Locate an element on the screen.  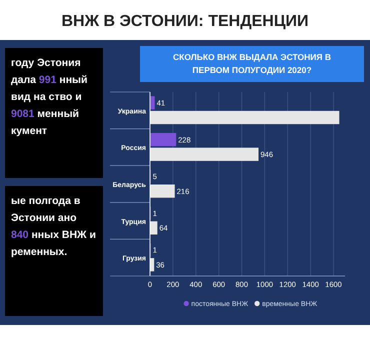
chart-title: ВНЖ В ЭСТОНИИ: ТЕНДЕНЦИИ is located at coordinates (185, 21).